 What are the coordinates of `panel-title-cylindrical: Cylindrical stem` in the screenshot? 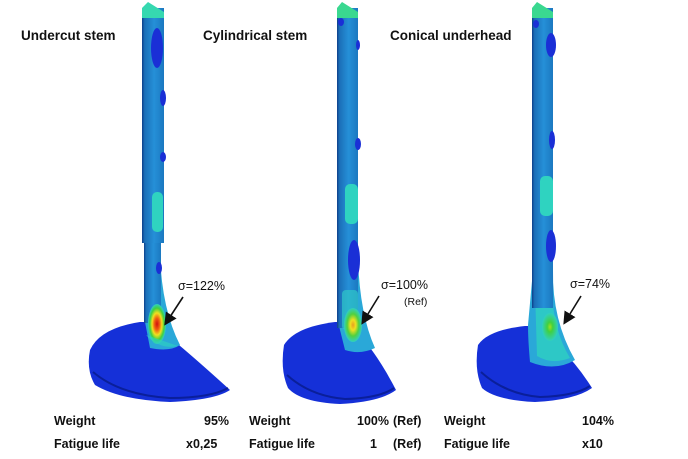 It's located at (255, 35).